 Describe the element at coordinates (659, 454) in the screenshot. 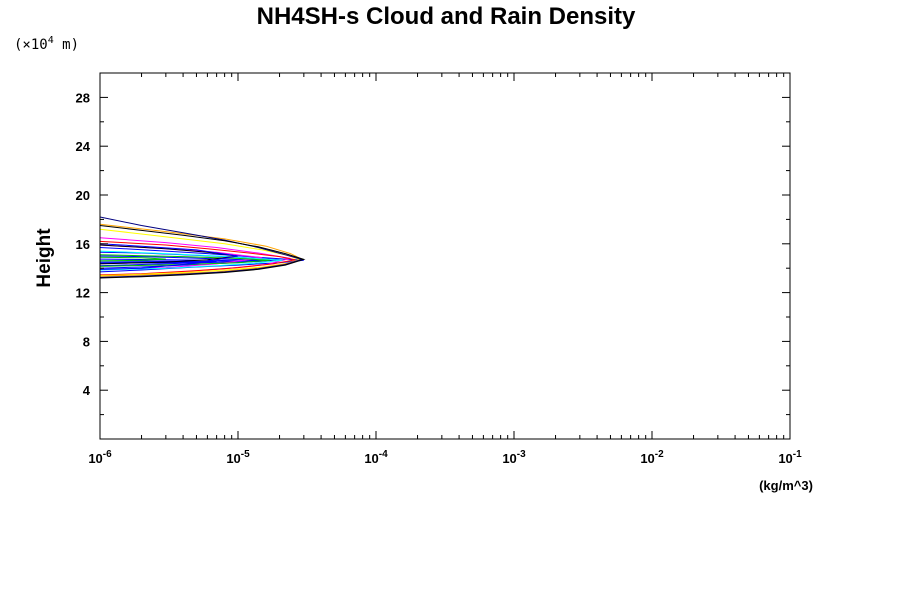

I see `x-tick-exponent: -2` at that location.